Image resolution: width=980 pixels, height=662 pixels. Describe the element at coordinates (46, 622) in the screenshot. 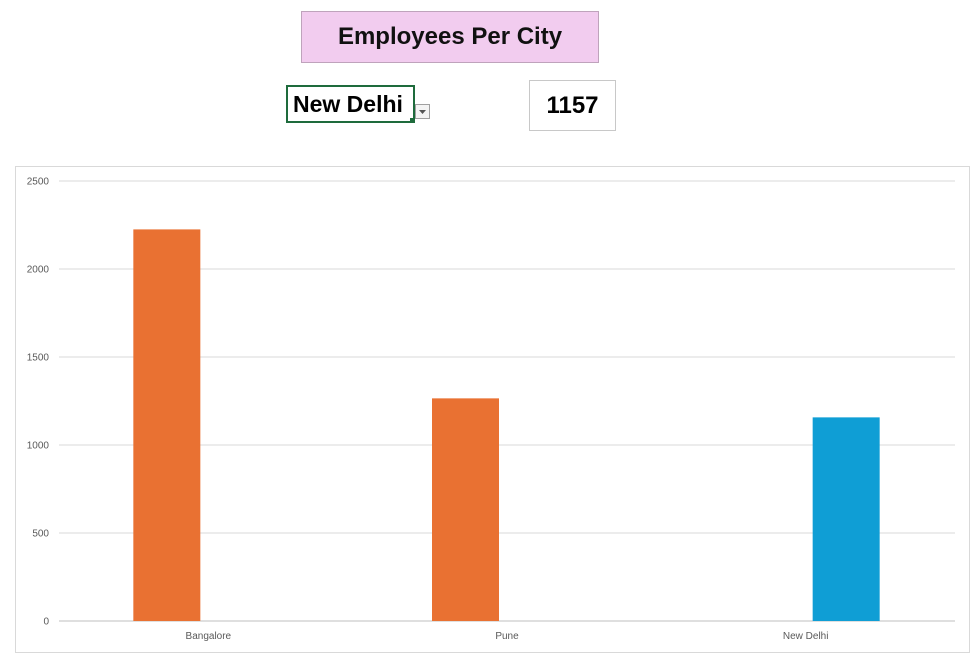

I see `y-tick-label: 0` at that location.